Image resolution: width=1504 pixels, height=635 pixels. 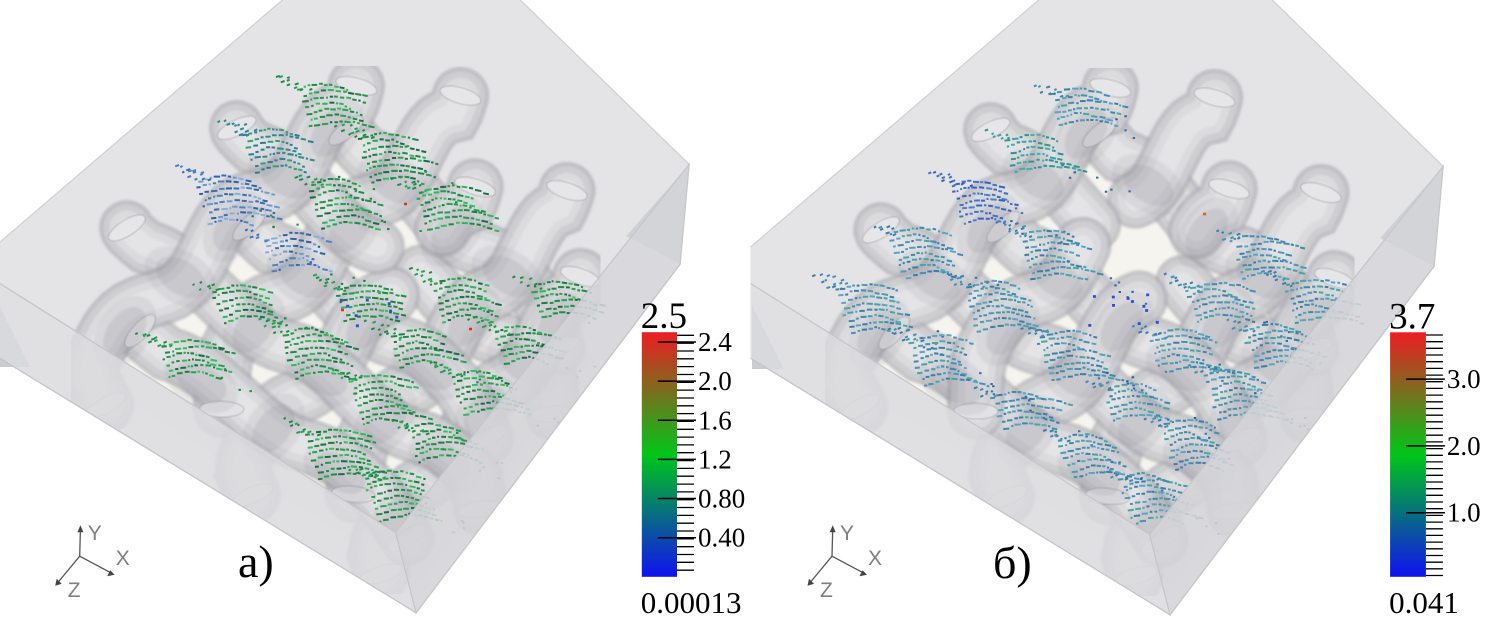 I want to click on svg-text: б), so click(x=1012, y=562).